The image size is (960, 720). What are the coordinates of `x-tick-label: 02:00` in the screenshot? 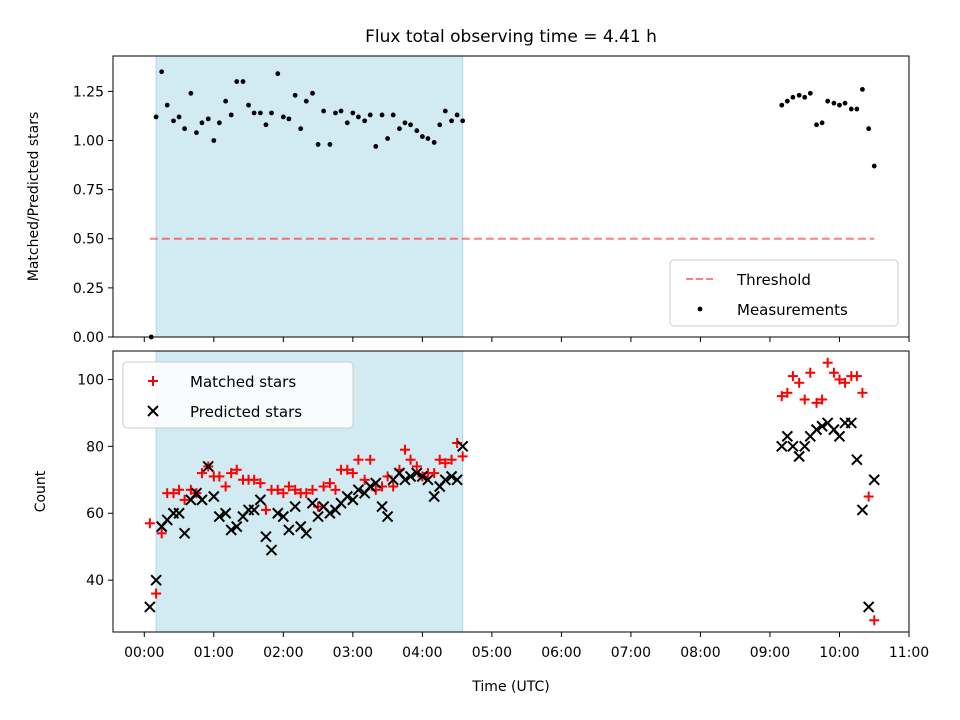 It's located at (283, 653).